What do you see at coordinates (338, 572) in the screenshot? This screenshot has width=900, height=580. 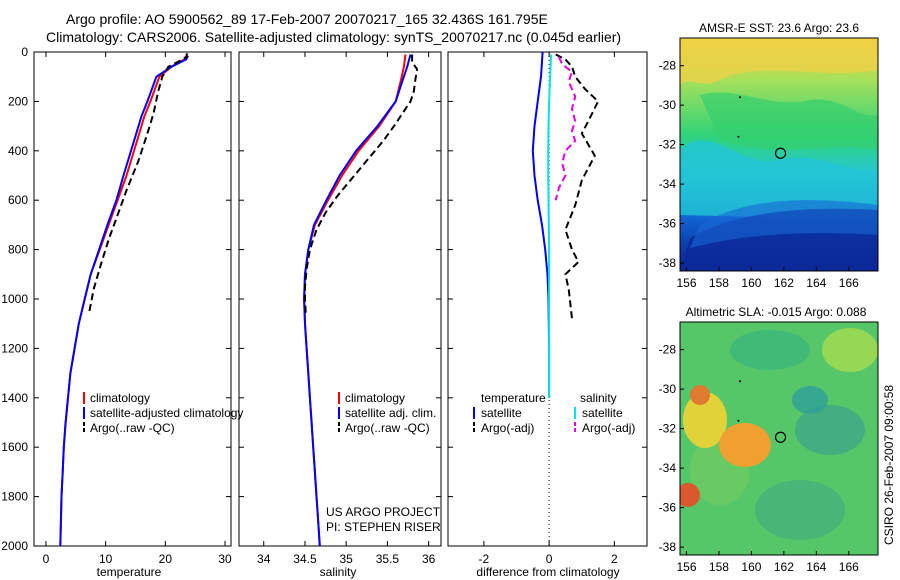 I see `salinity-xlabel: salinity` at bounding box center [338, 572].